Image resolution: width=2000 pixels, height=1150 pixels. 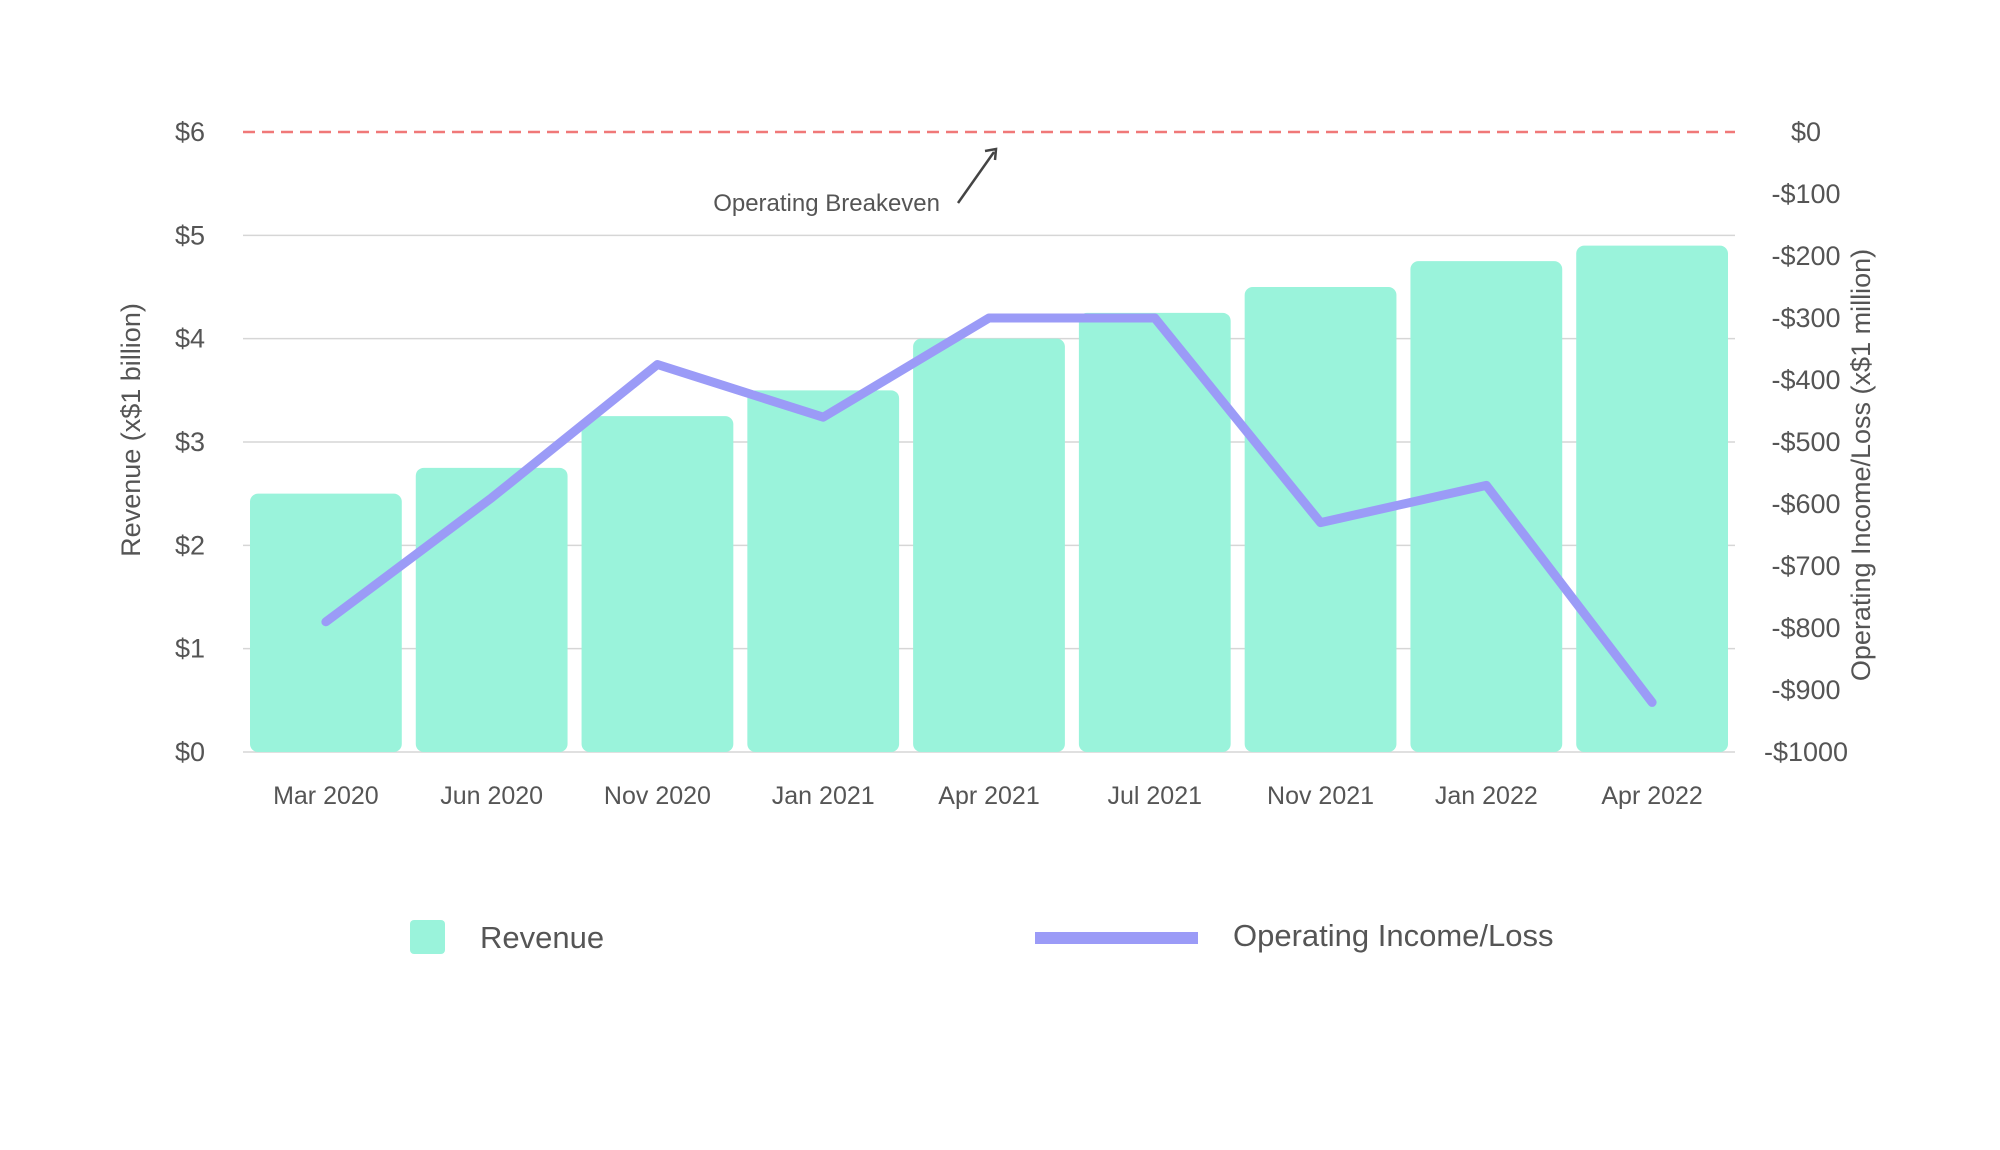 What do you see at coordinates (1486, 796) in the screenshot?
I see `category-tick-label: Jan 2022` at bounding box center [1486, 796].